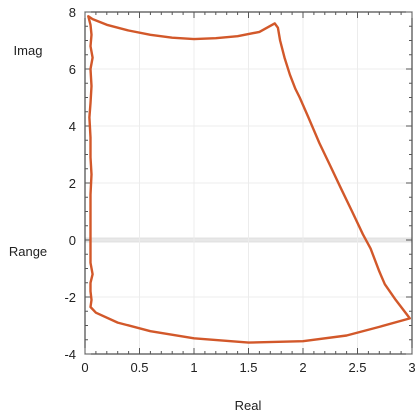  Describe the element at coordinates (28, 251) in the screenshot. I see `y-axis-range-label: Range` at that location.